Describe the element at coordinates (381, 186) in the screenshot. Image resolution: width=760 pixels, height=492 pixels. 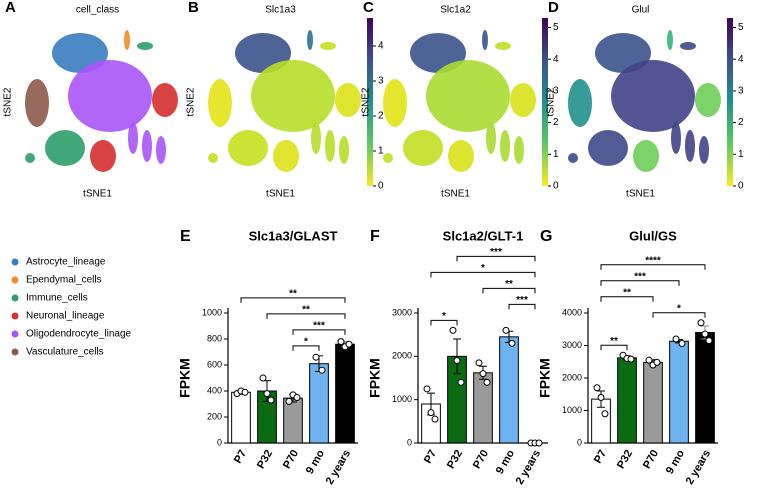
I see `colorbar-tick-label: 0` at that location.